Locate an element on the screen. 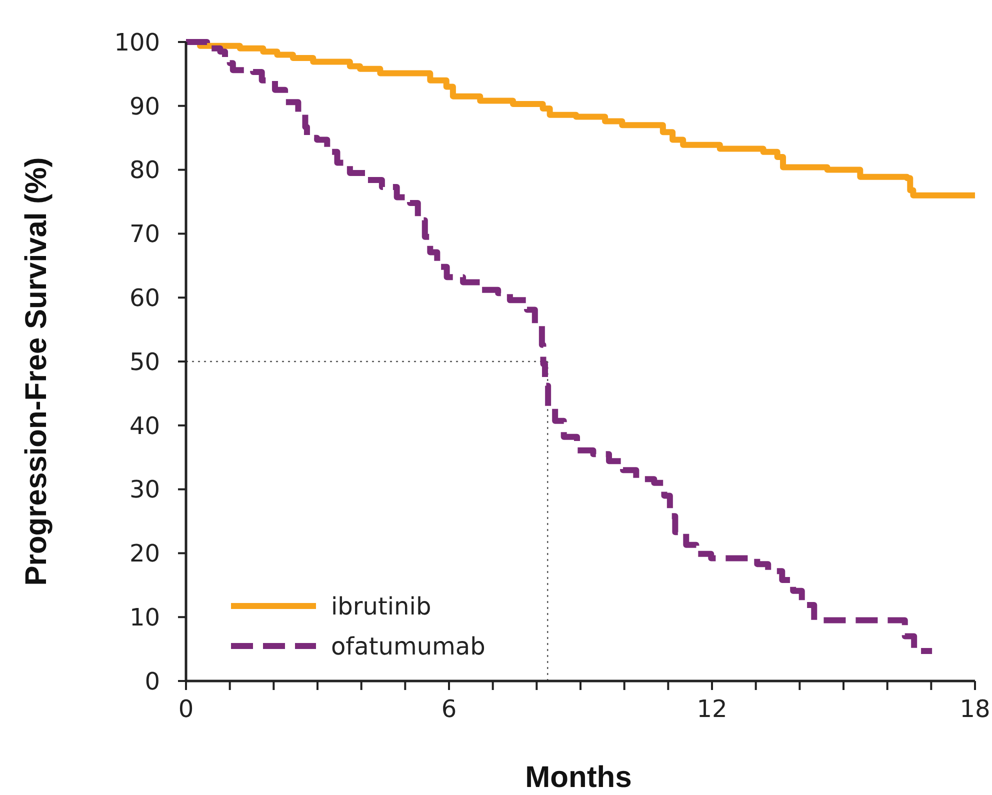 This screenshot has width=992, height=795. y-tick-label: 60 is located at coordinates (144, 298).